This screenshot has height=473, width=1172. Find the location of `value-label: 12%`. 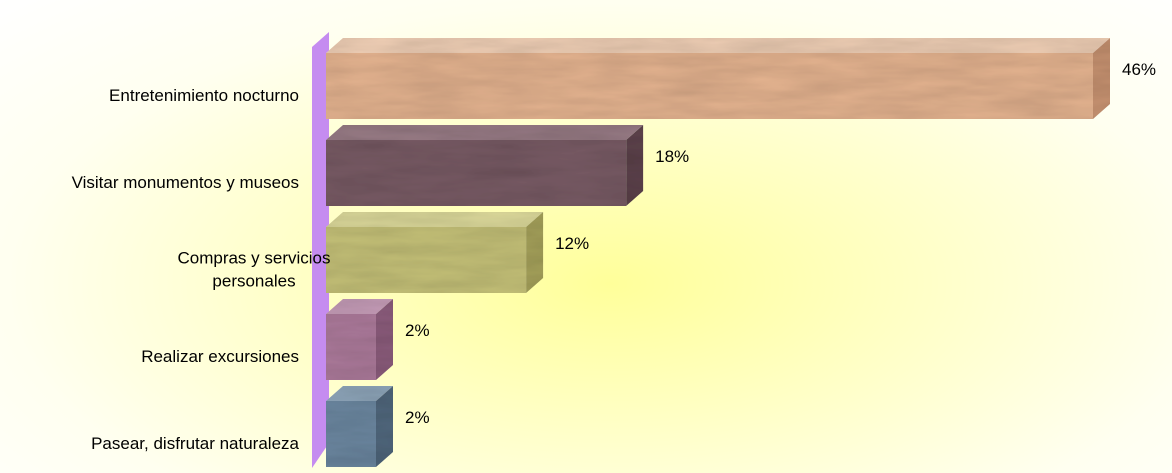

value-label: 12% is located at coordinates (572, 243).